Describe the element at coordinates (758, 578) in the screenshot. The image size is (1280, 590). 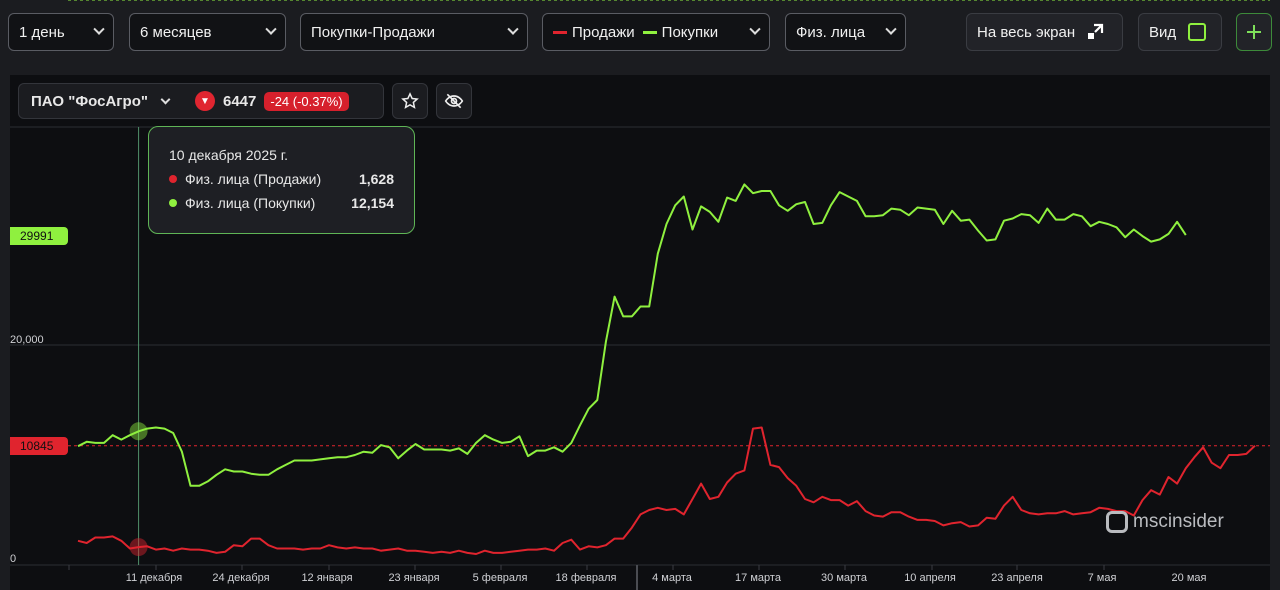
I see `x-tick-label: 17 марта` at that location.